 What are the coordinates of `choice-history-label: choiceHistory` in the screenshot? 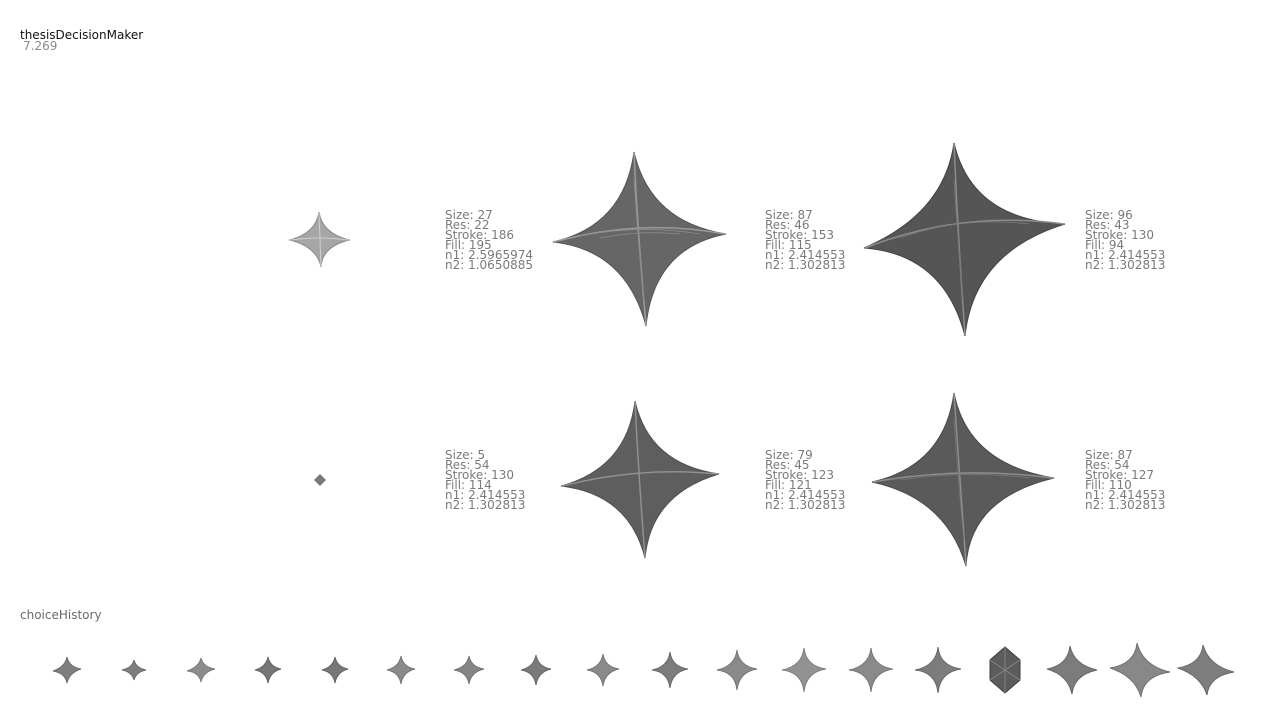 It's located at (61, 615).